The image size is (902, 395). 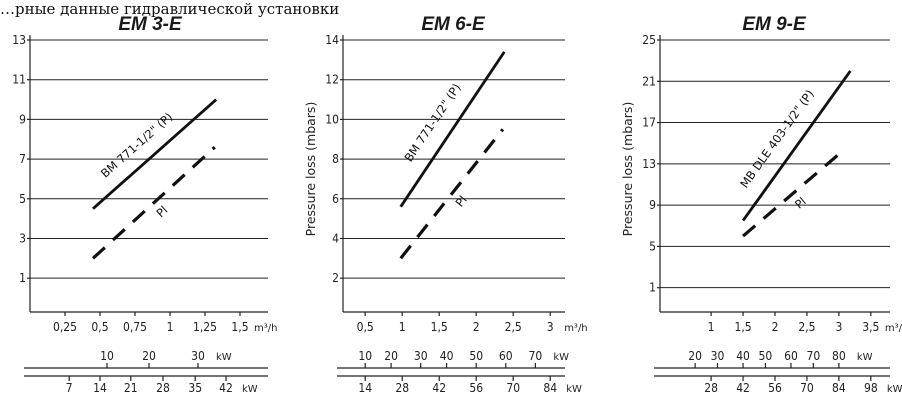 I want to click on chart-title: EM 3-E, so click(x=150, y=24).